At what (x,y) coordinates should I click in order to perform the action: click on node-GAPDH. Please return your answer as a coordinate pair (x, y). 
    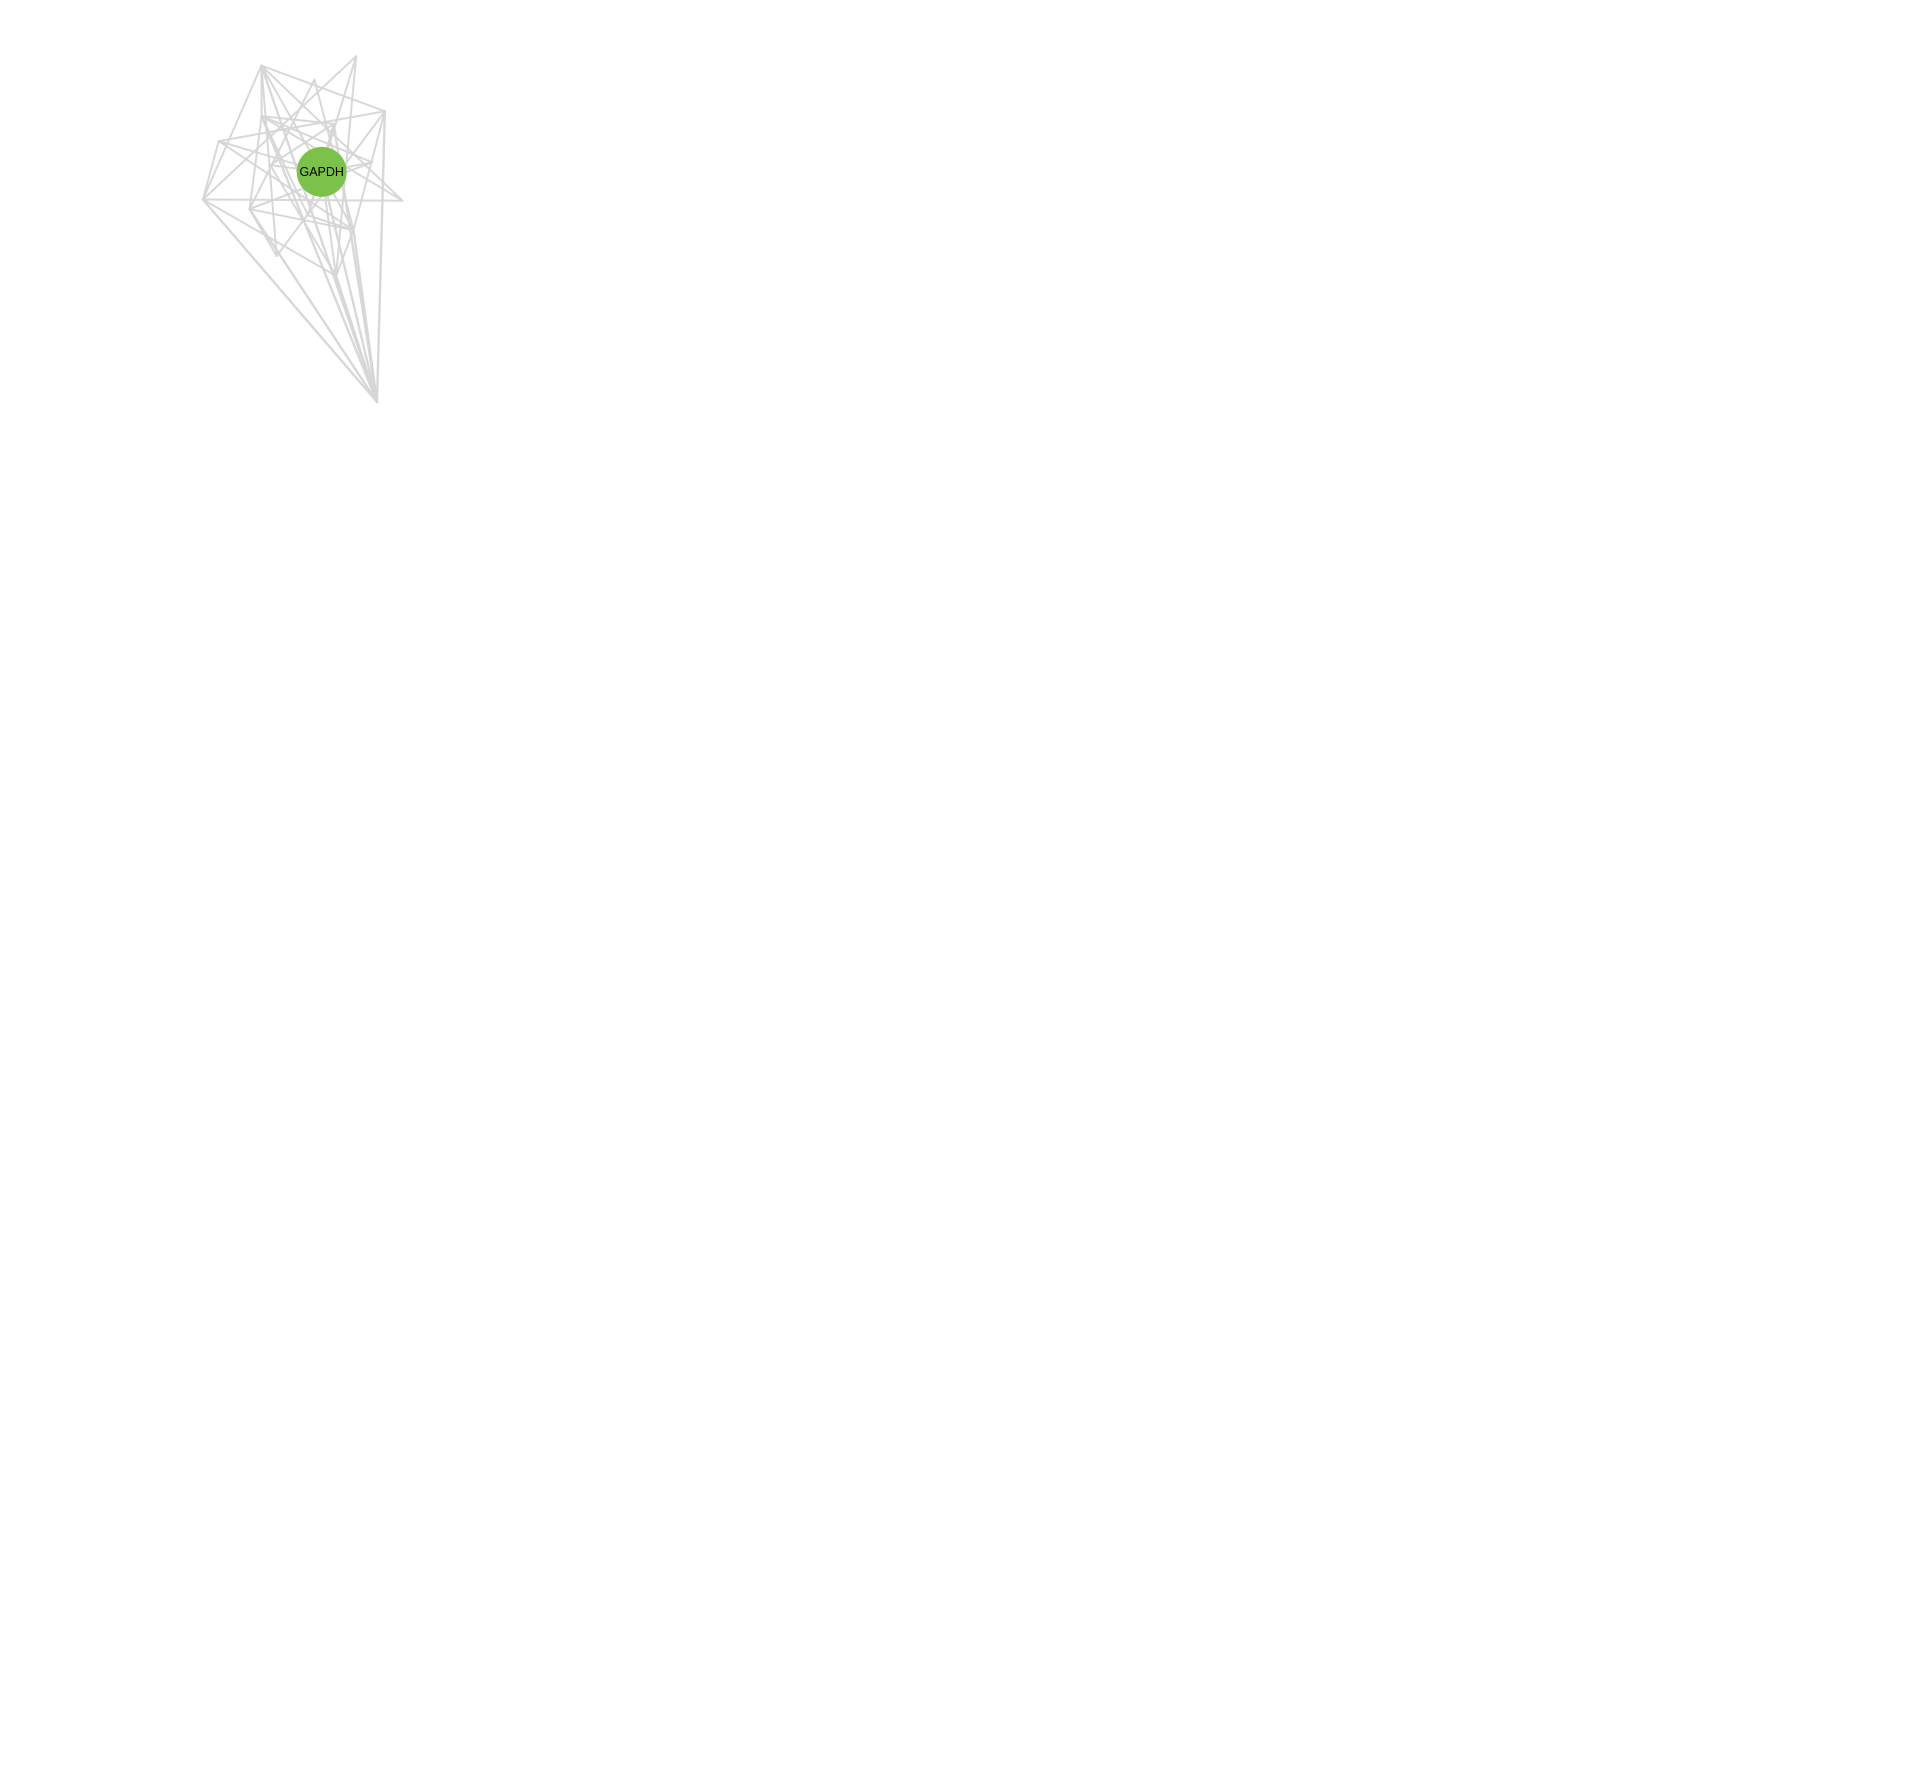
    Looking at the image, I should click on (321, 171).